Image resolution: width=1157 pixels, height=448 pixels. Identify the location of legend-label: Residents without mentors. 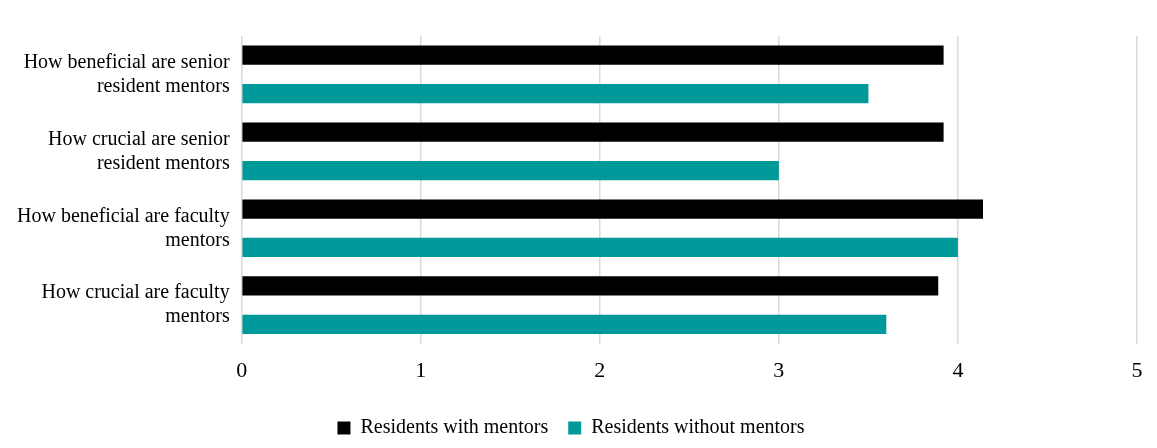
(698, 426).